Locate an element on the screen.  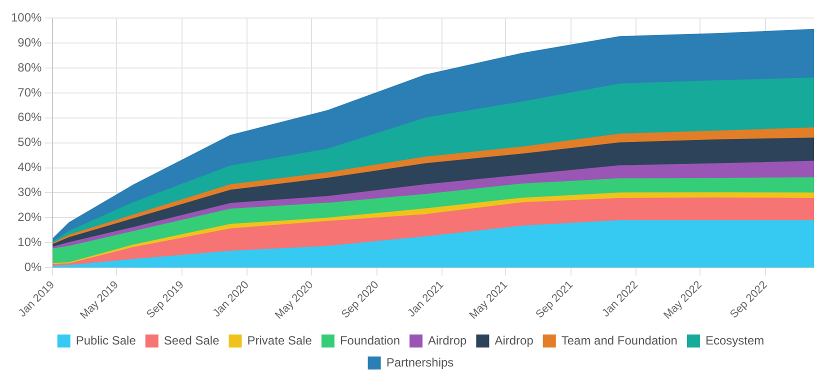
legend-label: Partnerships is located at coordinates (420, 362).